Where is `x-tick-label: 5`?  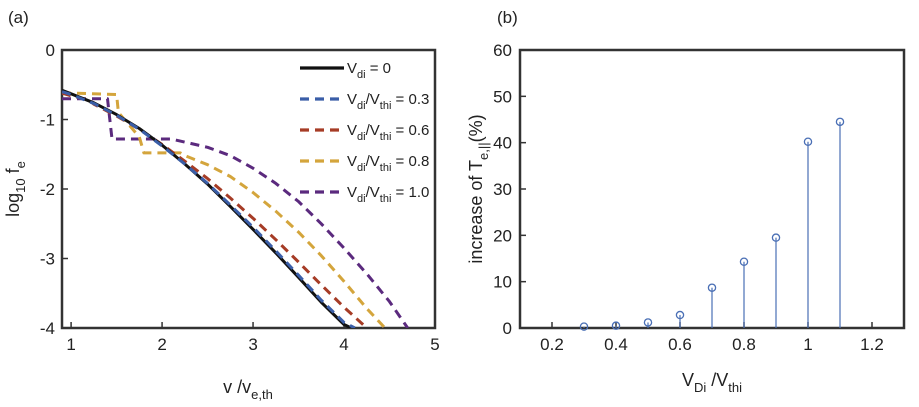
x-tick-label: 5 is located at coordinates (434, 344).